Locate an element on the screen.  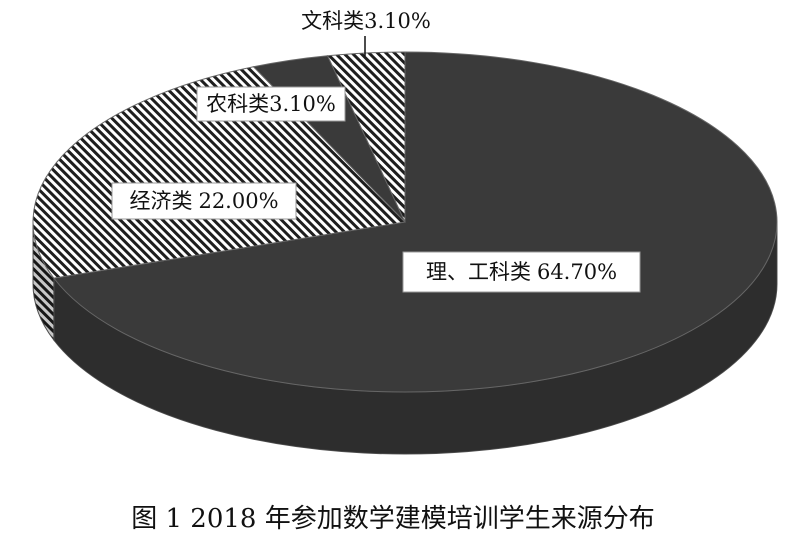
category-label: 经济类 is located at coordinates (160, 201).